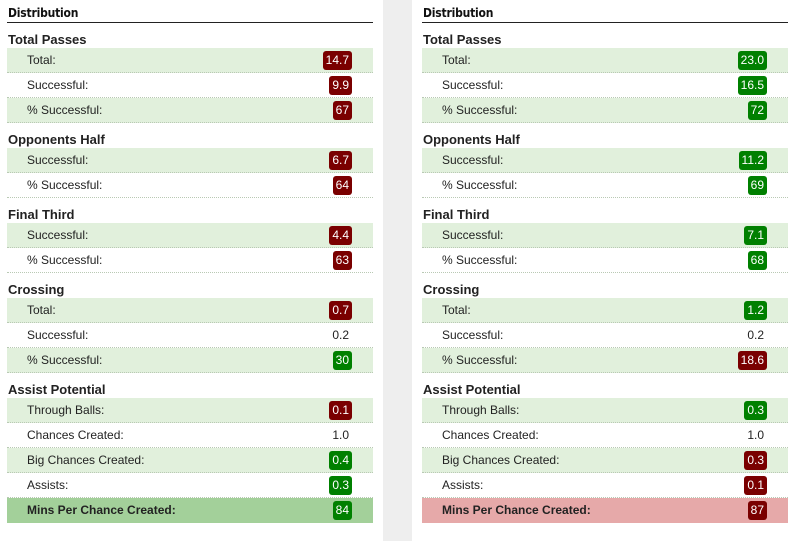 The height and width of the screenshot is (541, 797). What do you see at coordinates (605, 185) in the screenshot?
I see `stat-row: % Successful: 69` at bounding box center [605, 185].